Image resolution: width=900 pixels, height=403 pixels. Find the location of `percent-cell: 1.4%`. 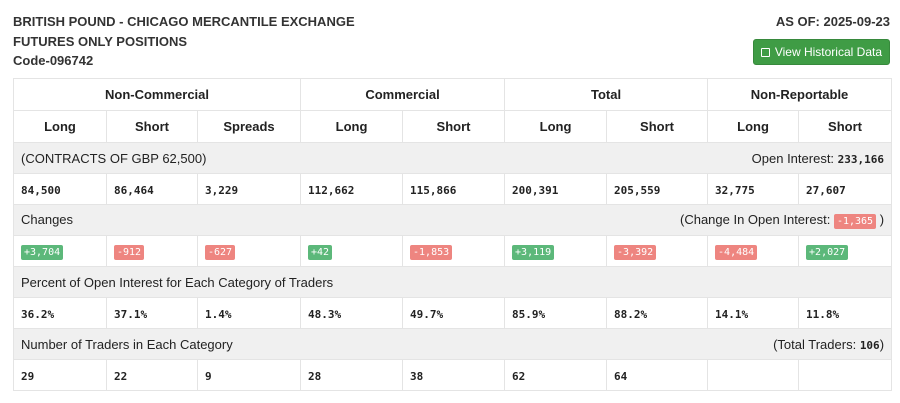

percent-cell: 1.4% is located at coordinates (249, 313).